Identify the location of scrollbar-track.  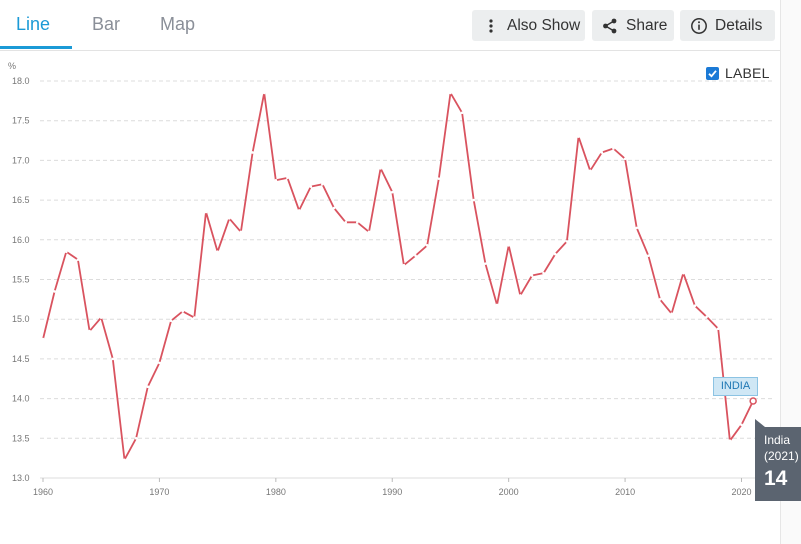
(790, 272).